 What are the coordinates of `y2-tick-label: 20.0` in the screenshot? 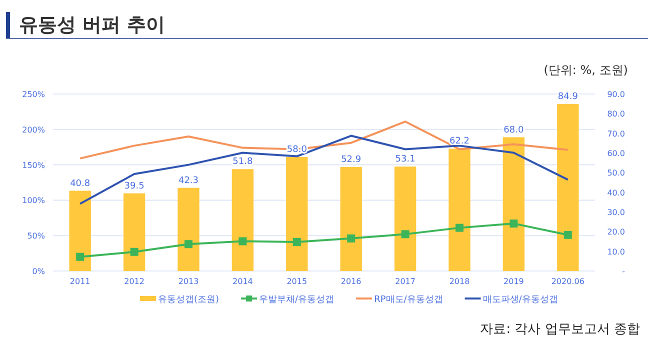 It's located at (616, 232).